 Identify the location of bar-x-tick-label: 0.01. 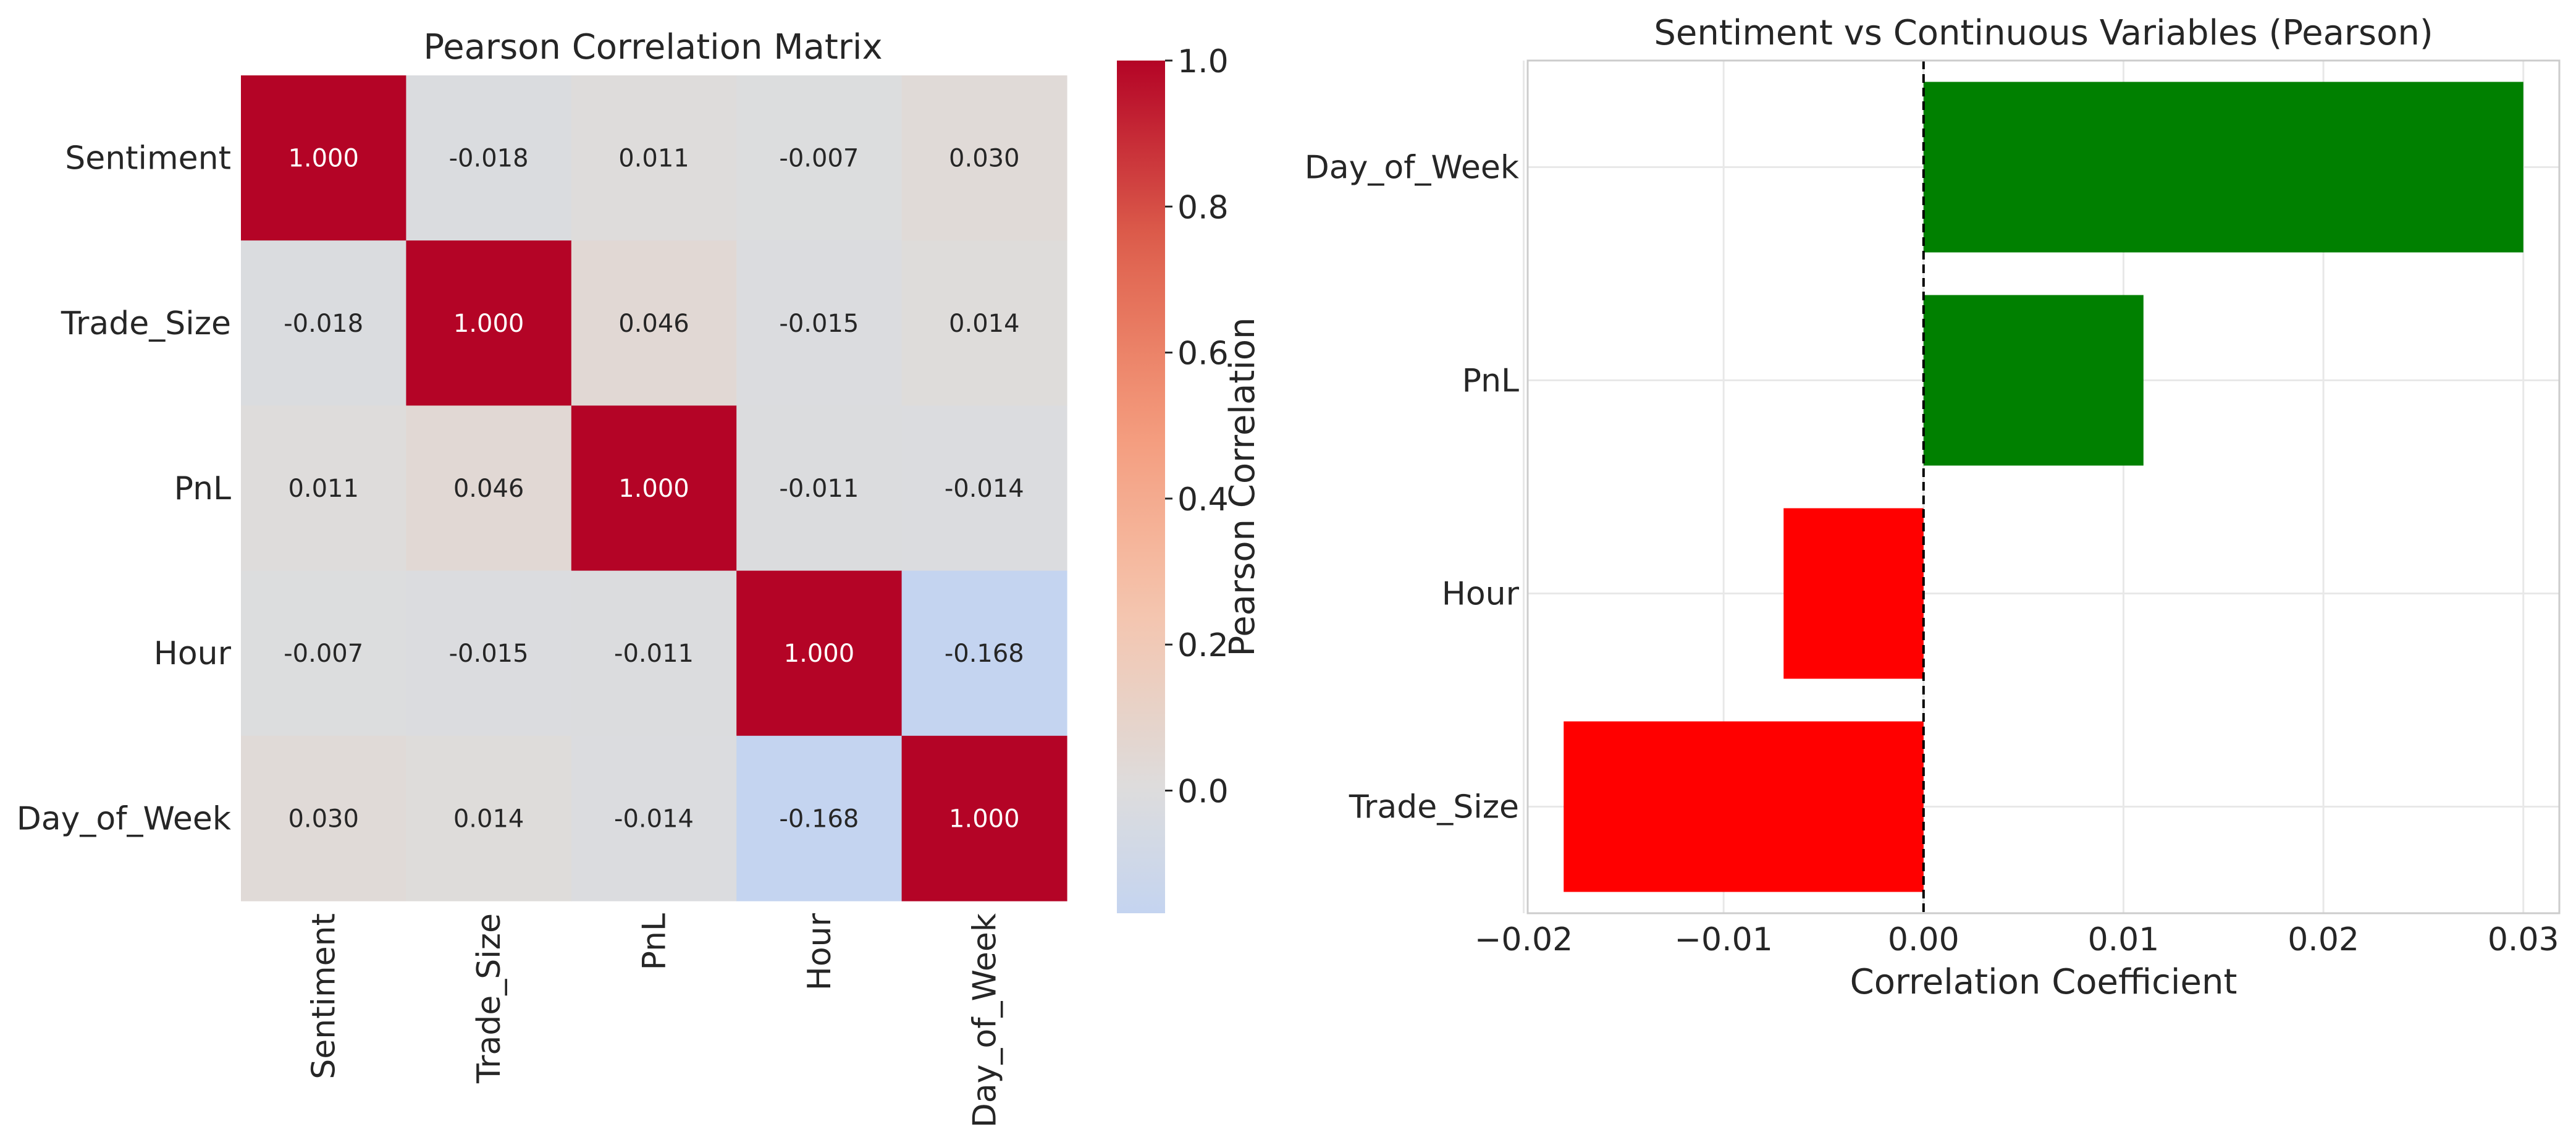
(2124, 940).